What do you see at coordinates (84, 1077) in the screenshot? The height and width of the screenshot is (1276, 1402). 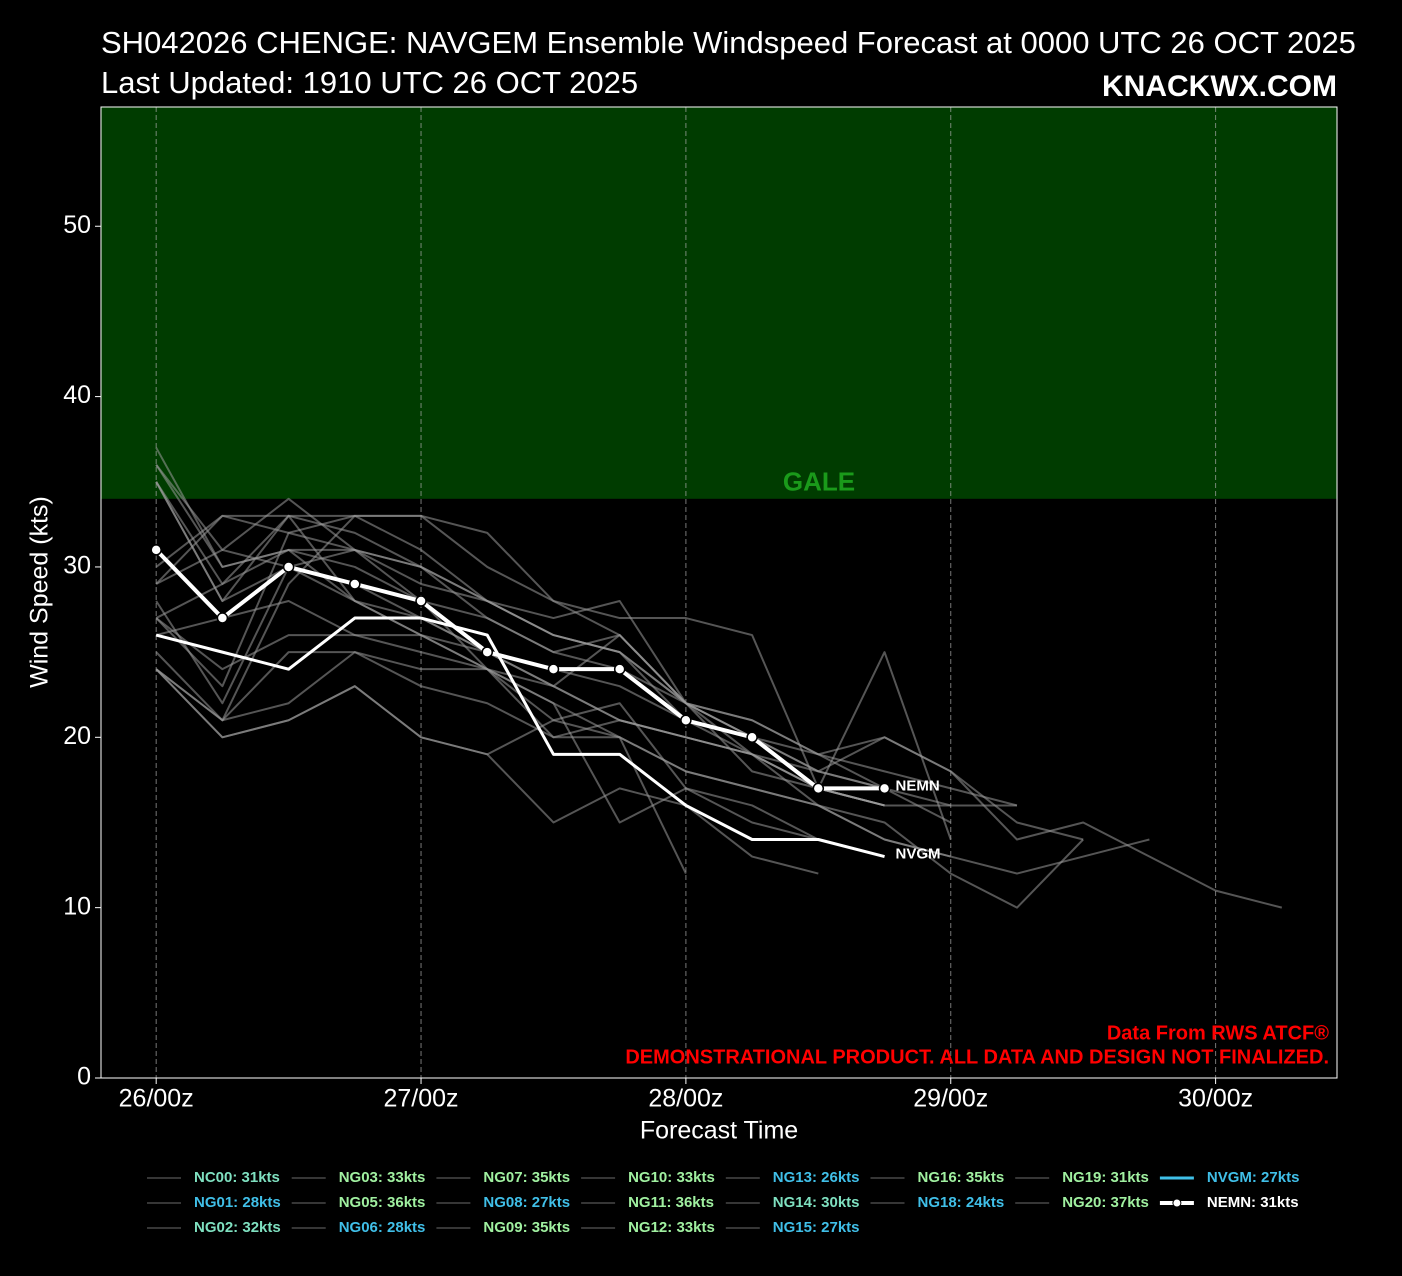 I see `y-tick-label: 0` at bounding box center [84, 1077].